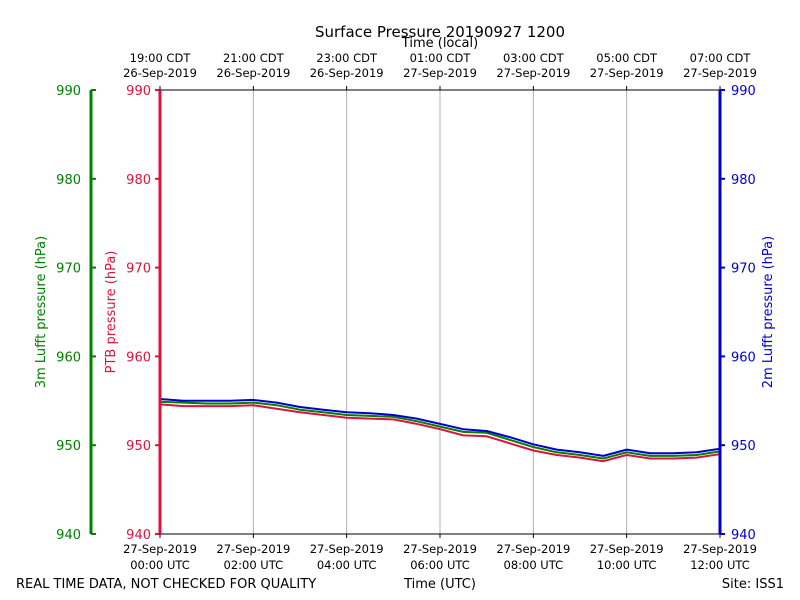  I want to click on lufft2m-tick-label: 990, so click(743, 91).